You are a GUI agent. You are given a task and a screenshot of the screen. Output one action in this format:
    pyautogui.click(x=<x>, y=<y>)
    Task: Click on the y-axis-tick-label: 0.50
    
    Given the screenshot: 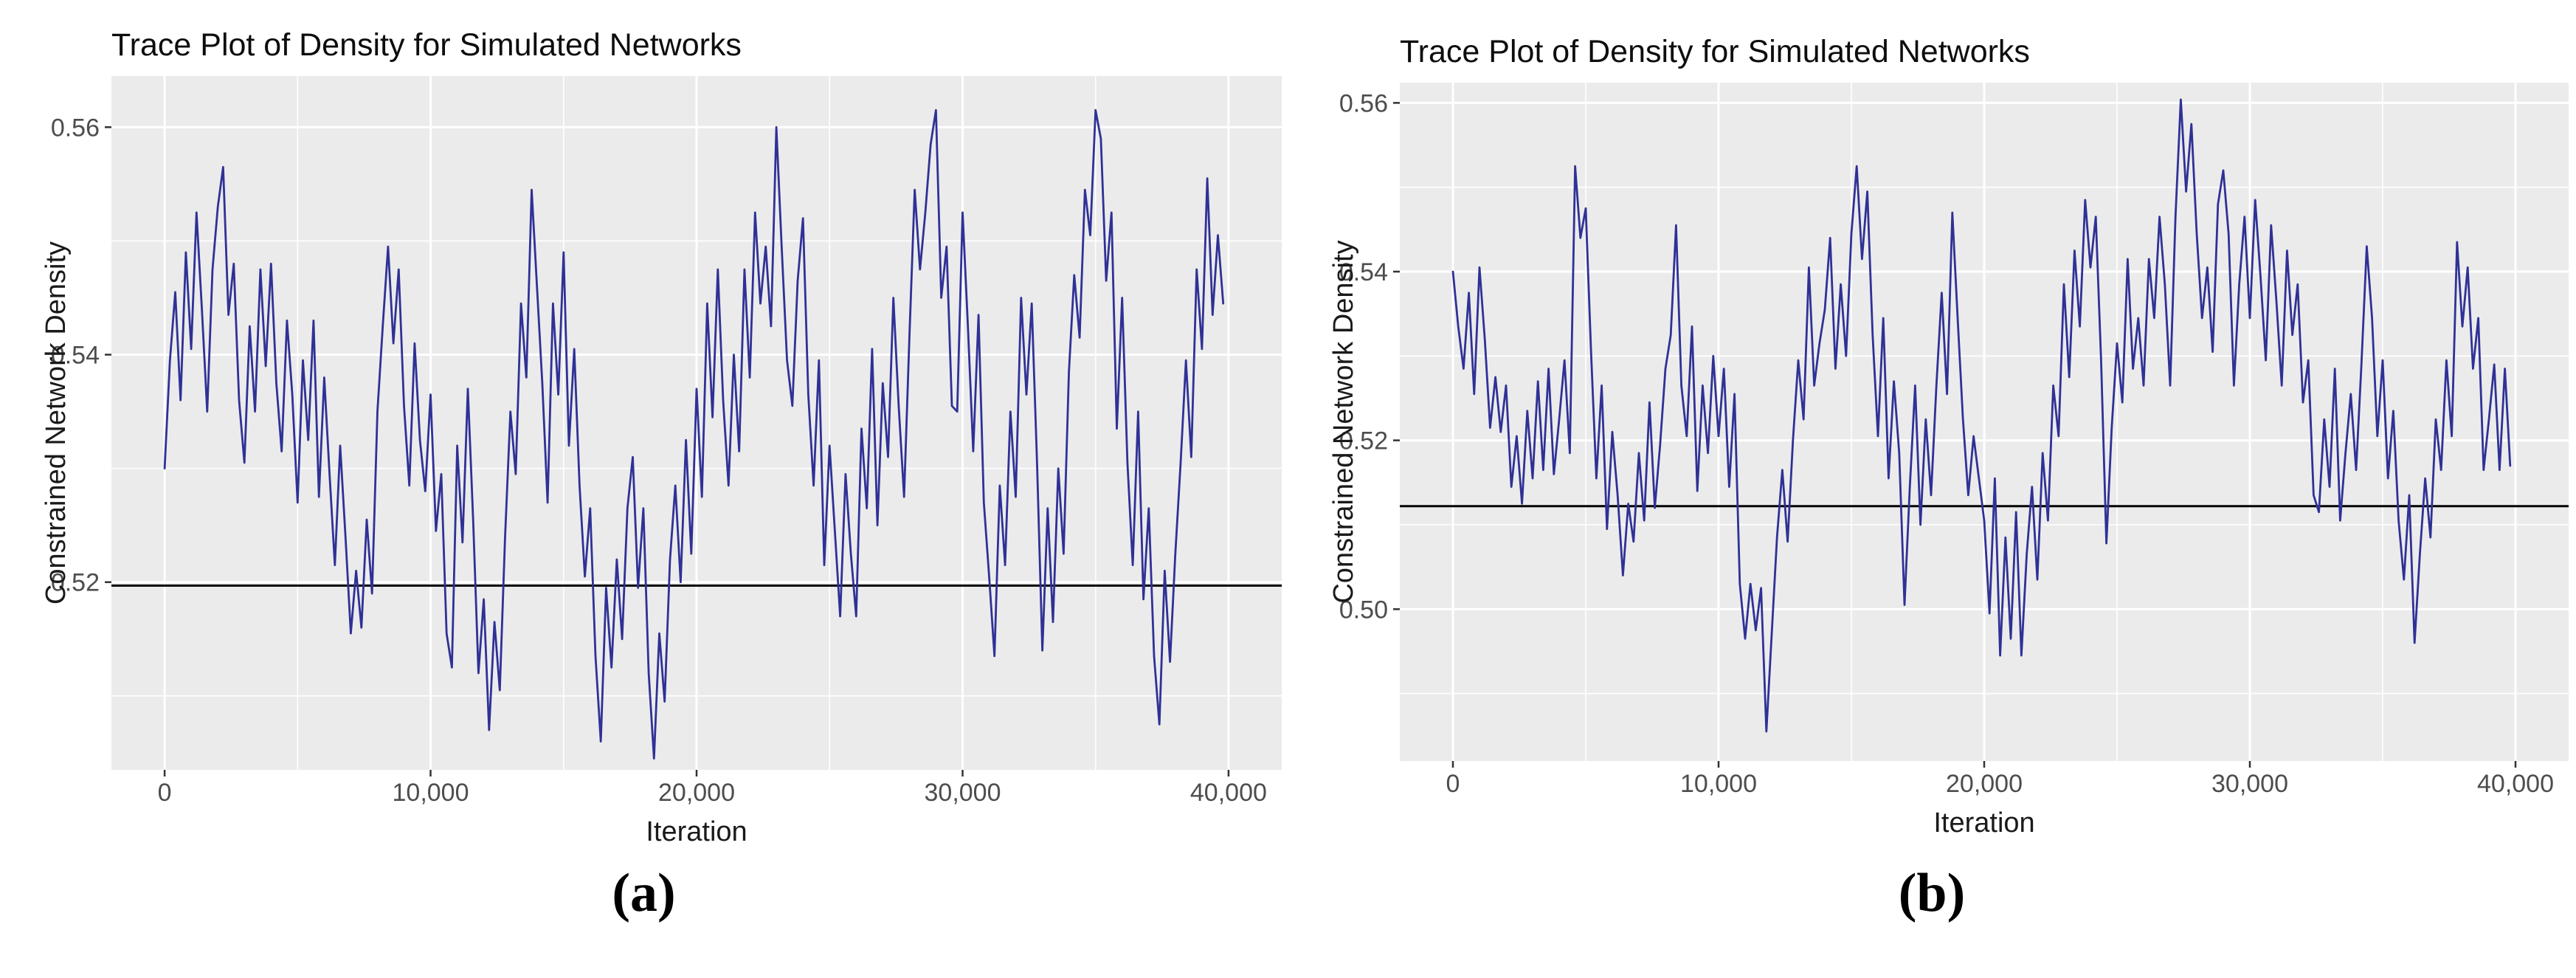 What is the action you would take?
    pyautogui.click(x=1364, y=610)
    